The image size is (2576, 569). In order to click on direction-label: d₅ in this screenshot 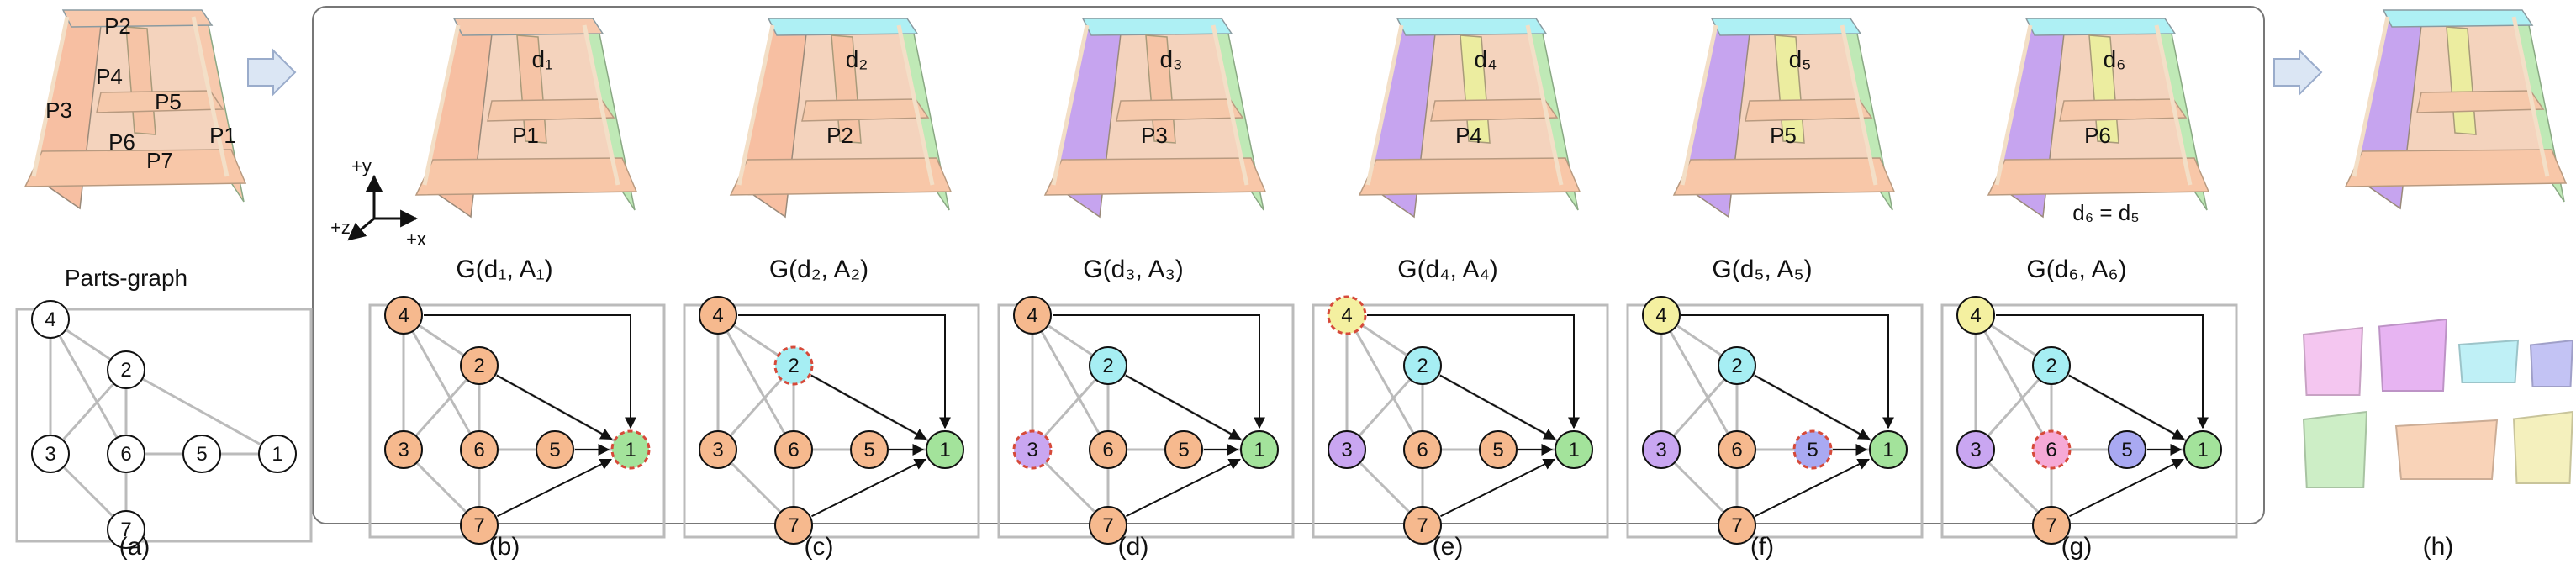, I will do `click(1800, 59)`.